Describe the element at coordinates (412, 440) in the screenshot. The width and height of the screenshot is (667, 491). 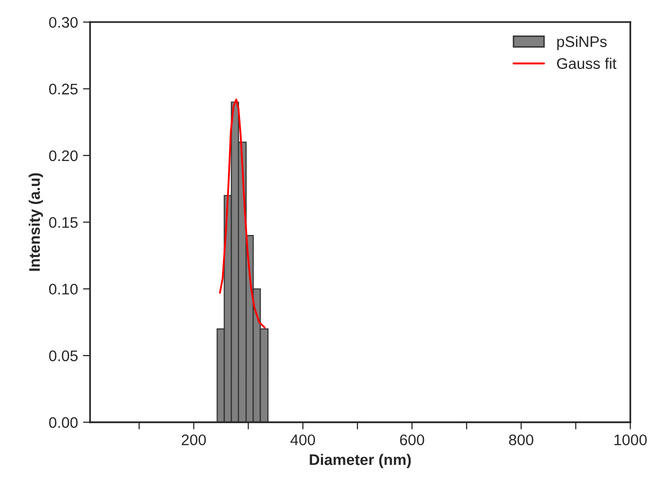
I see `x-tick-label: 600` at that location.